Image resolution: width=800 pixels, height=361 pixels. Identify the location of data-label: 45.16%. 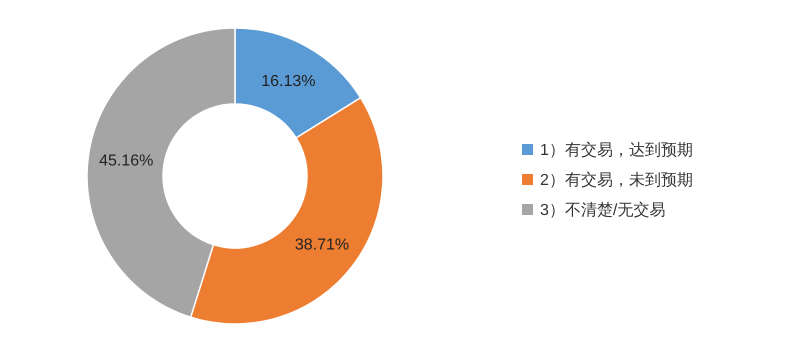
(126, 161).